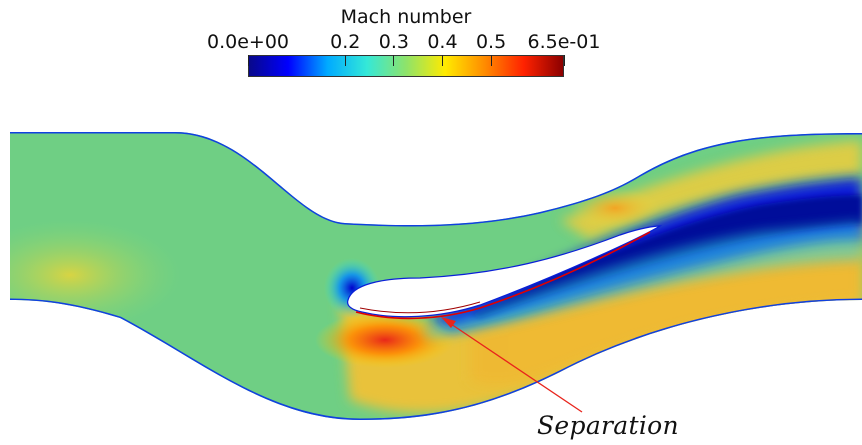 This screenshot has width=862, height=445. Describe the element at coordinates (248, 42) in the screenshot. I see `colorbar-tick-label: 0.0e+00` at that location.